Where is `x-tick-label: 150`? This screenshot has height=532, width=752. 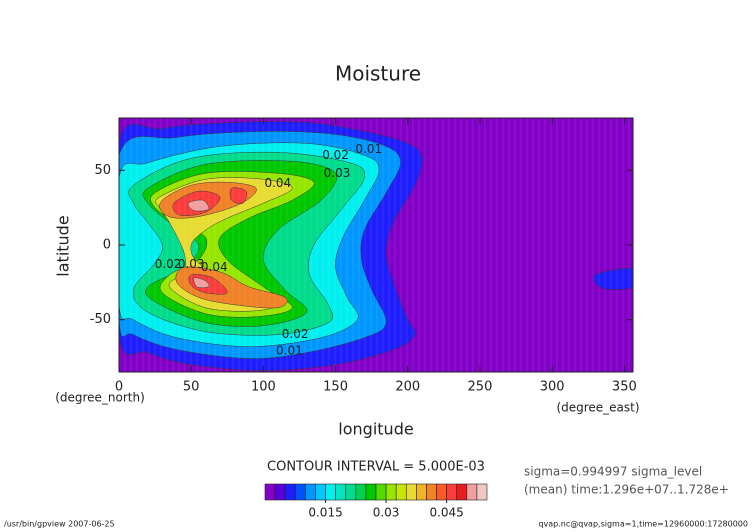 x-tick-label: 150 is located at coordinates (335, 387).